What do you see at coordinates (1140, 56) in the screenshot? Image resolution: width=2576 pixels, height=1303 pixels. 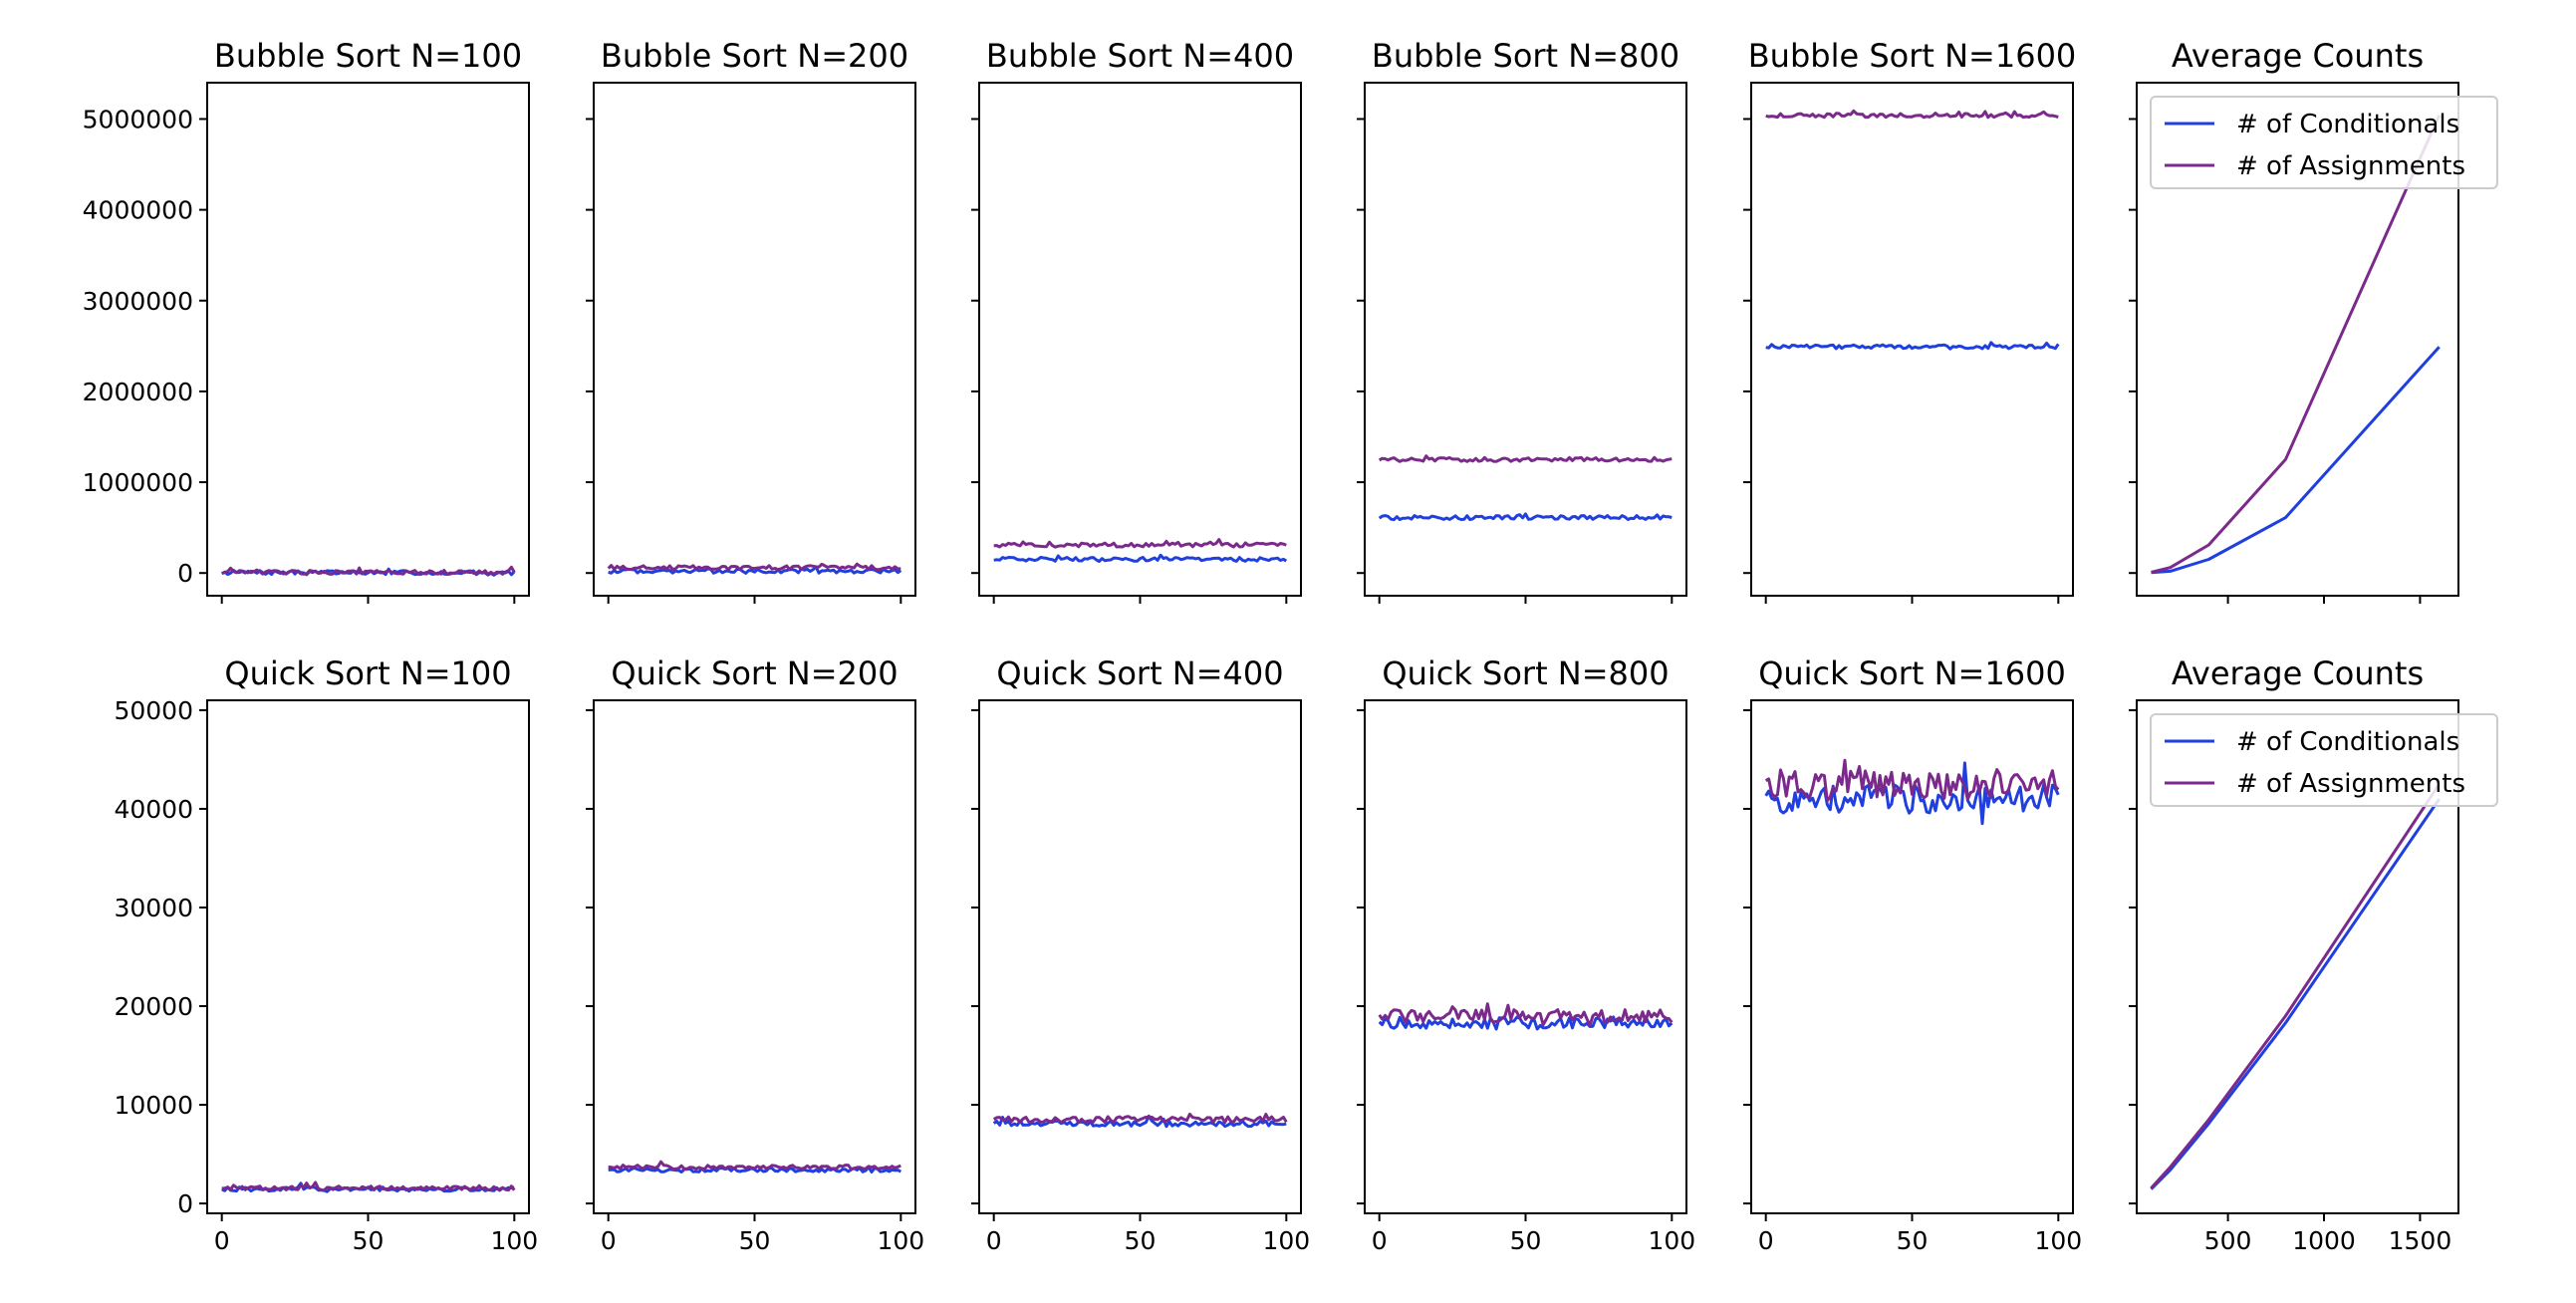 I see `panel-title: Bubble Sort N=400` at bounding box center [1140, 56].